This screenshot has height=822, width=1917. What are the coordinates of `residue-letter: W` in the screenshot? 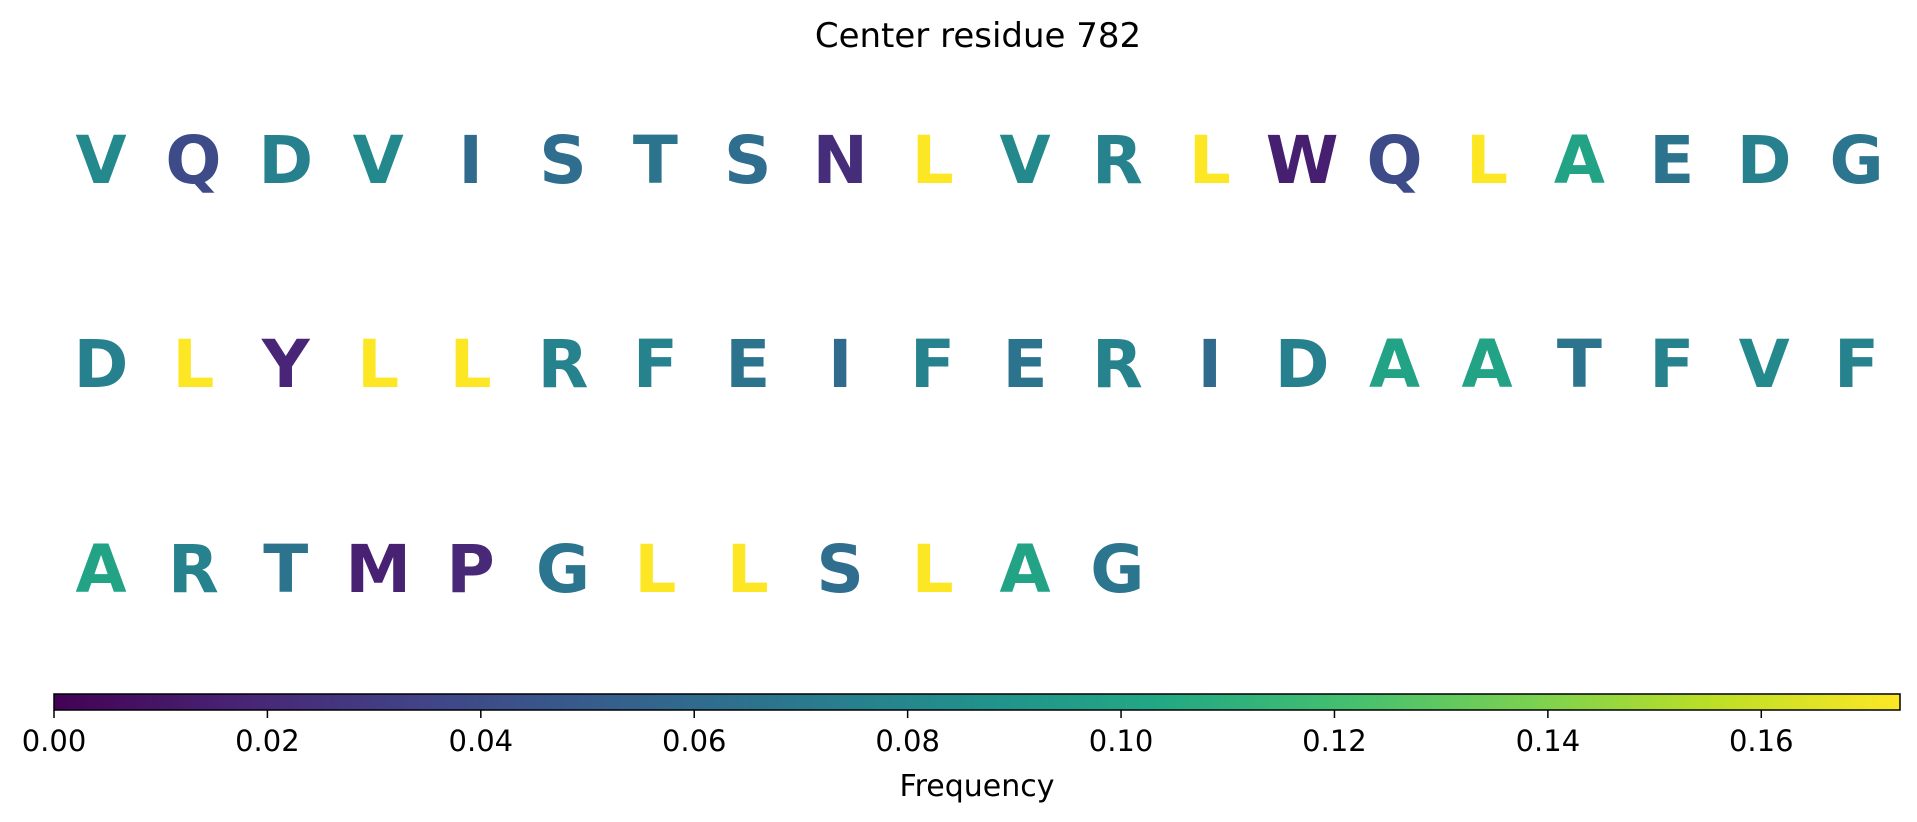 It's located at (1302, 160).